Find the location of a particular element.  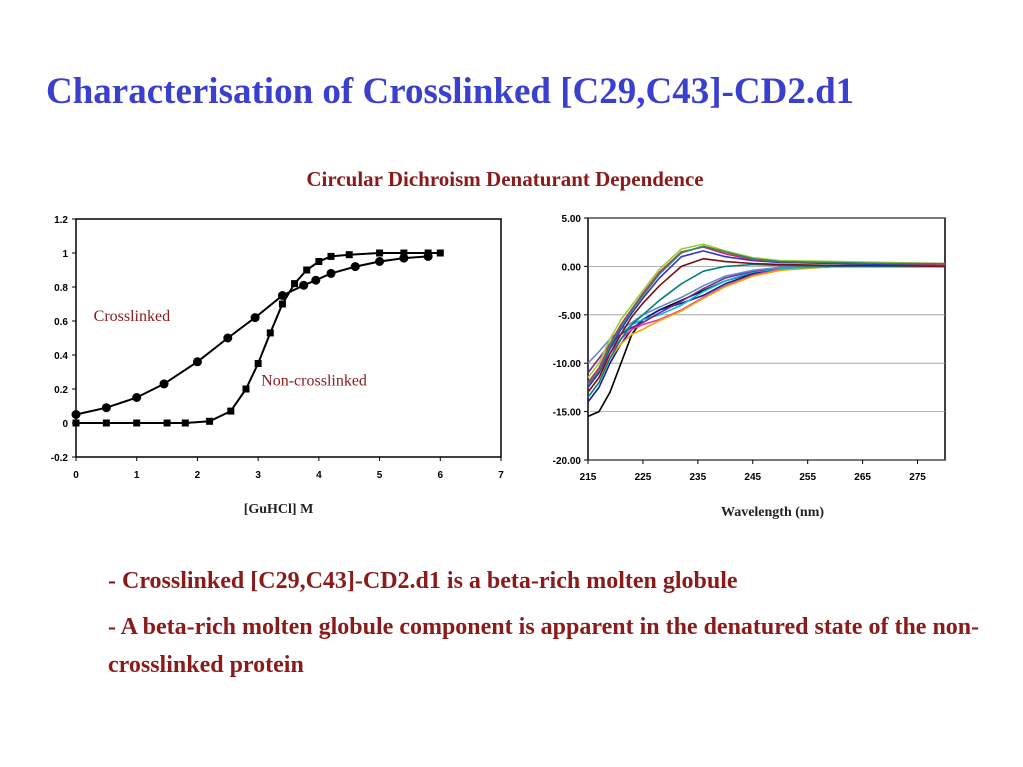

y-tick-label: 5.00 is located at coordinates (572, 219).